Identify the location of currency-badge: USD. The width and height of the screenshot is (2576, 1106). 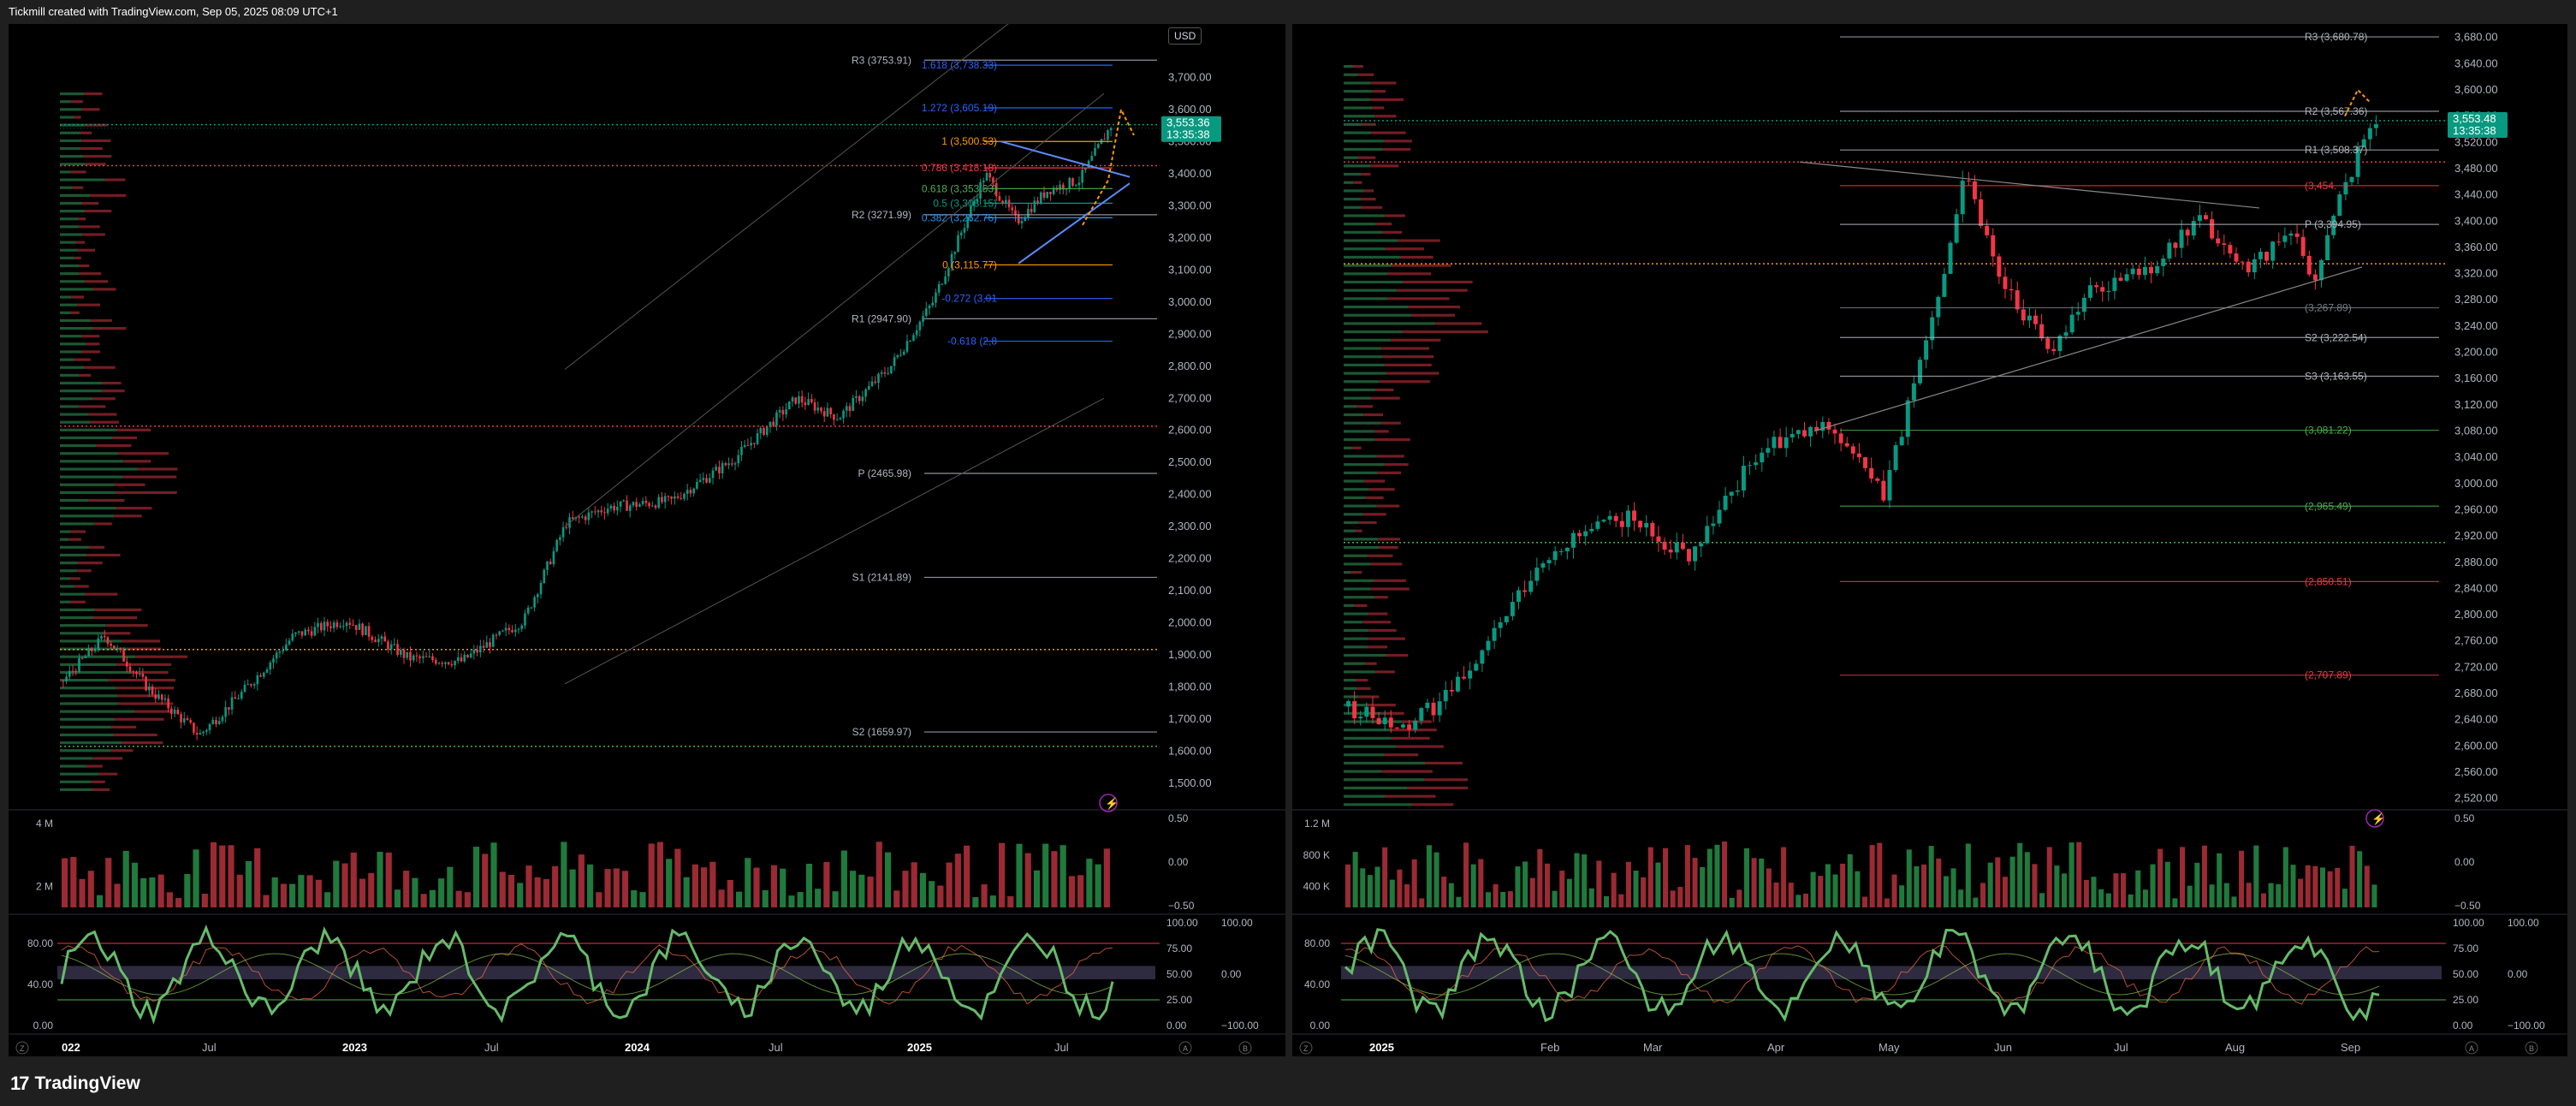
(1185, 36).